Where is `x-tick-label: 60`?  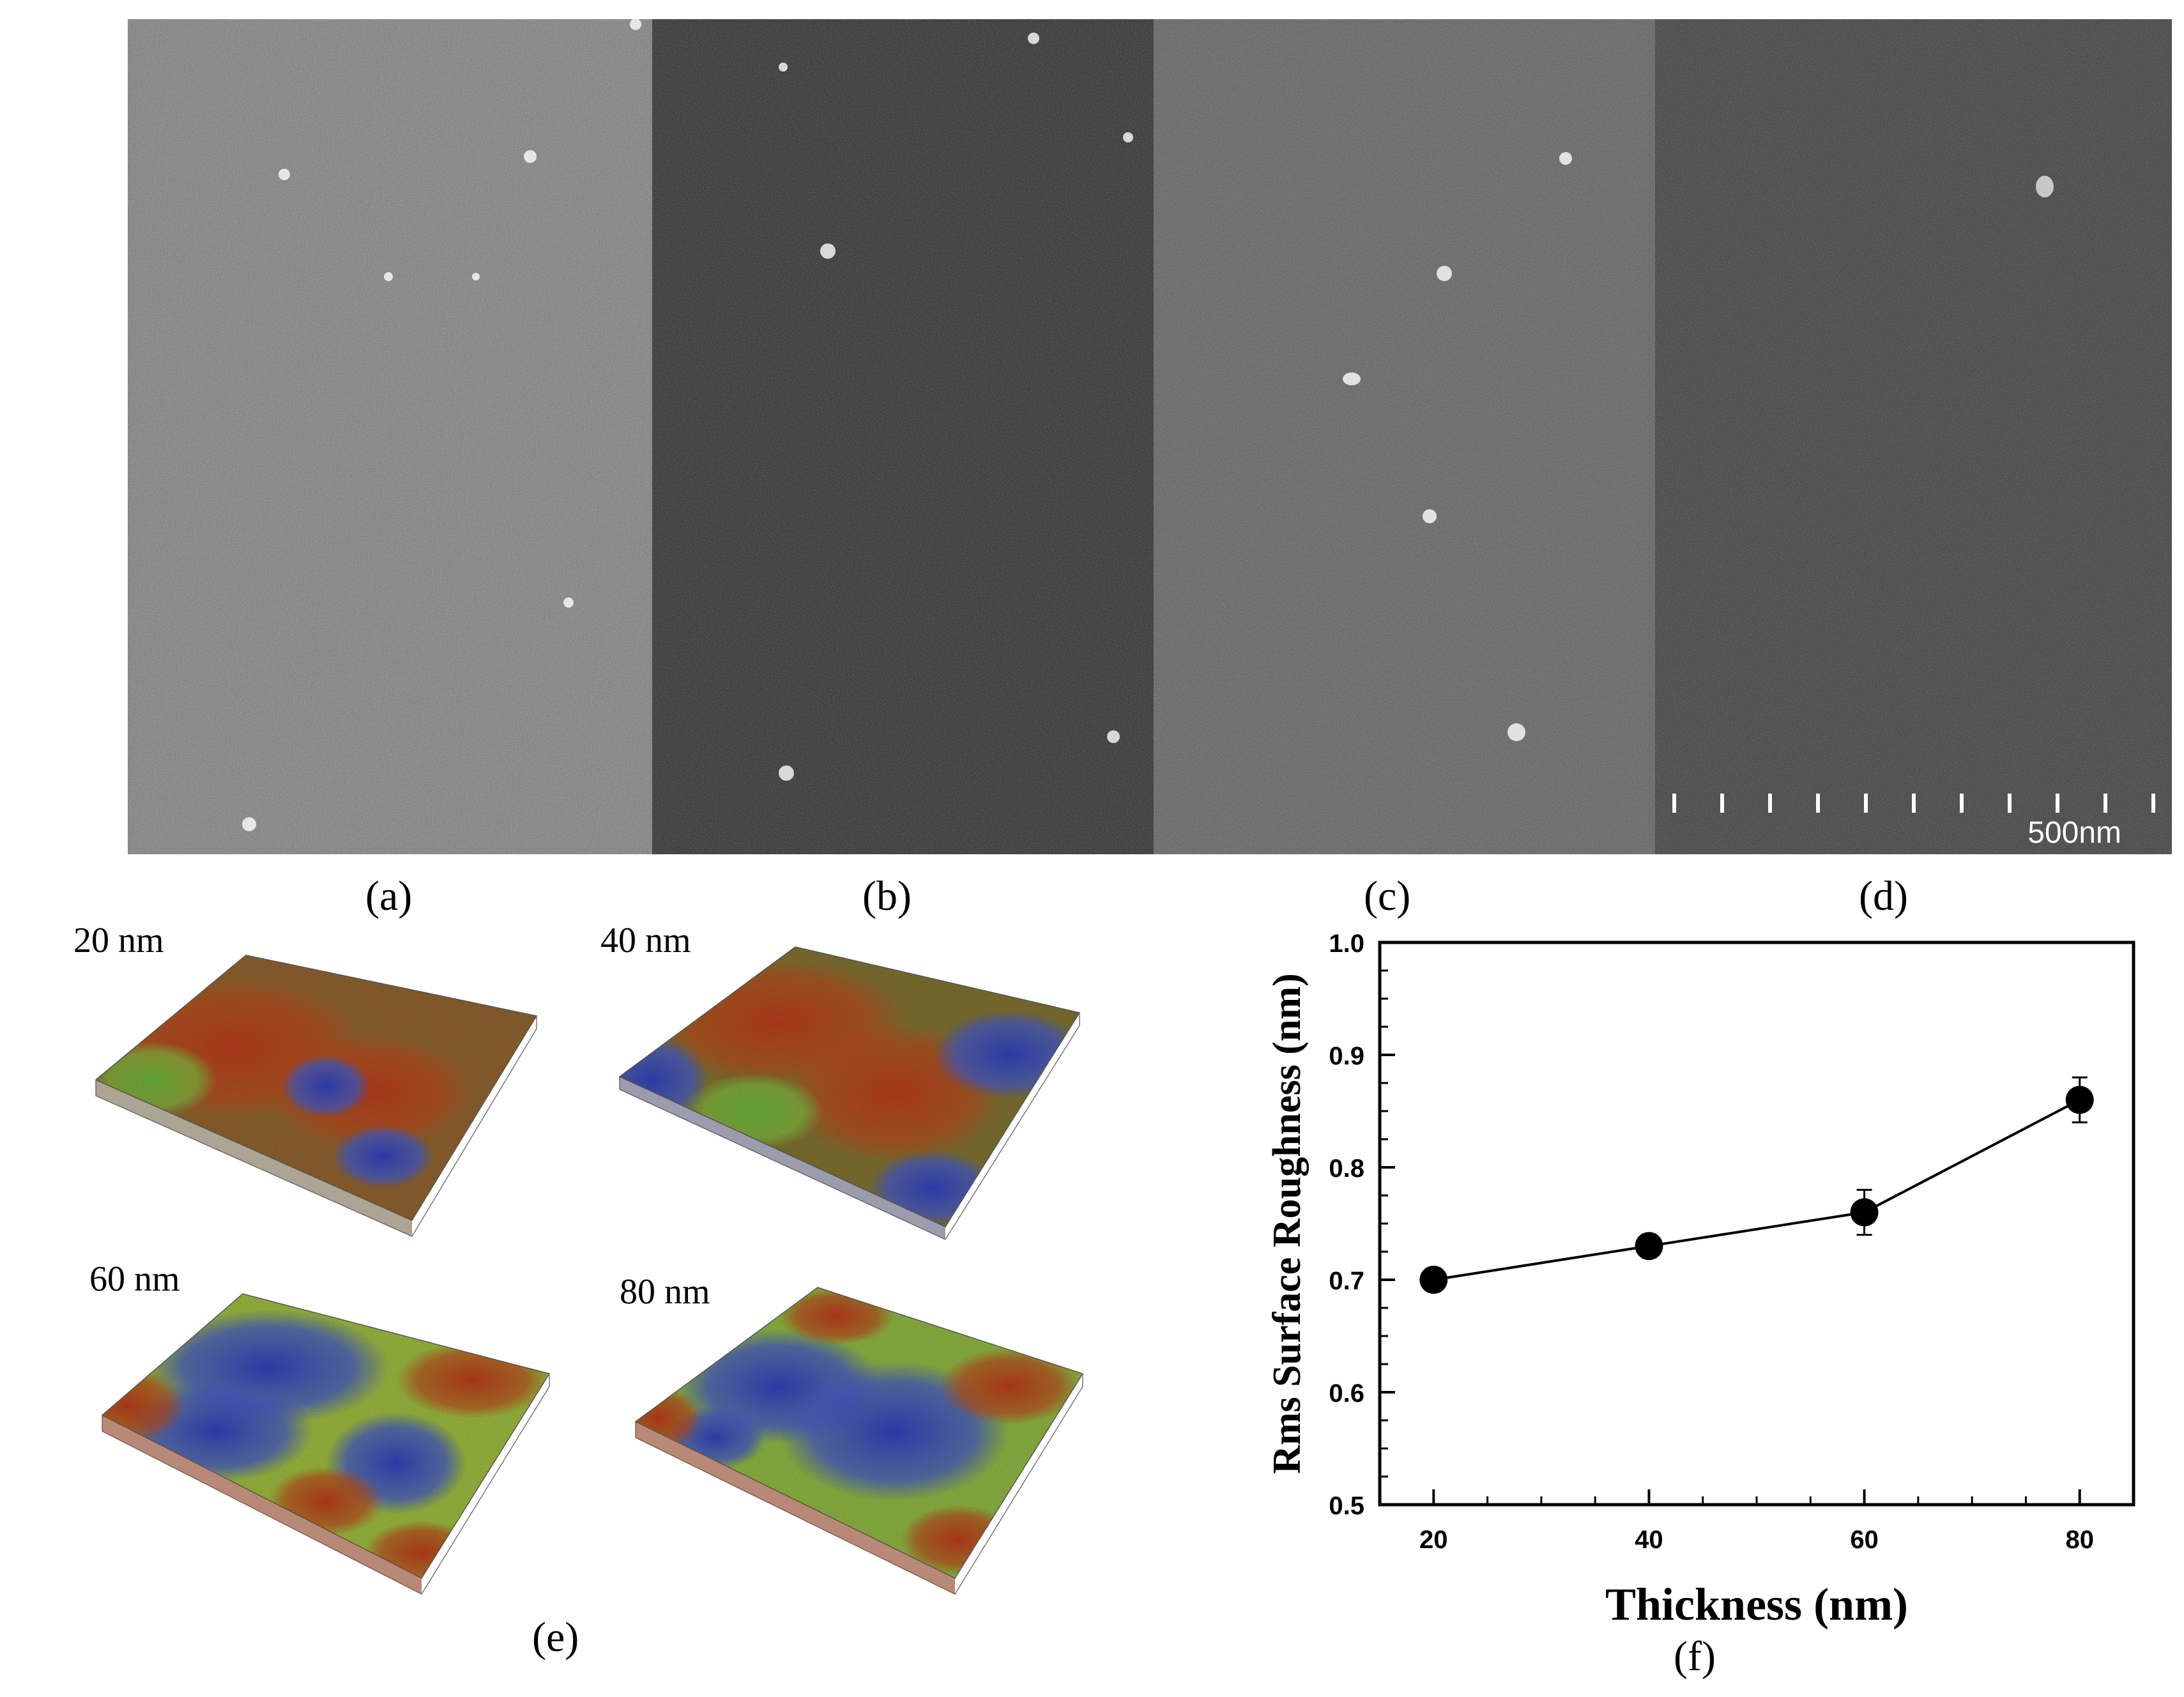
x-tick-label: 60 is located at coordinates (1865, 1540).